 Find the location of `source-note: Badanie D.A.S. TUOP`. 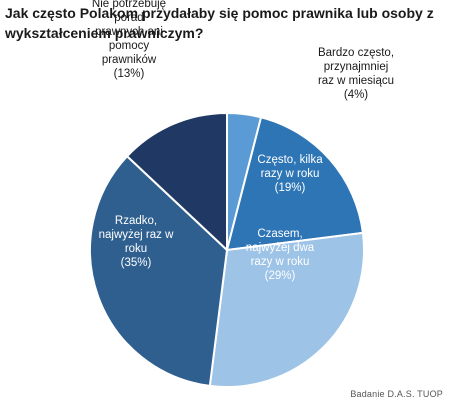

source-note: Badanie D.A.S. TUOP is located at coordinates (396, 394).